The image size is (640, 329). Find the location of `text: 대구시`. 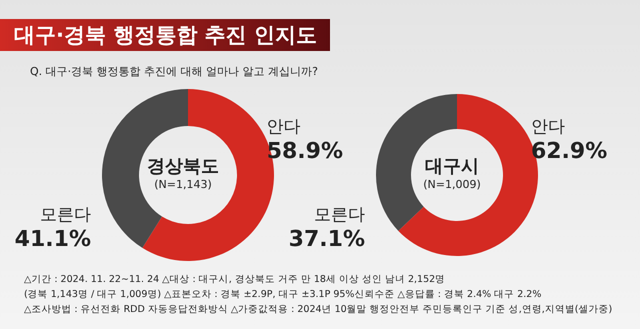

text: 대구시 is located at coordinates (452, 166).